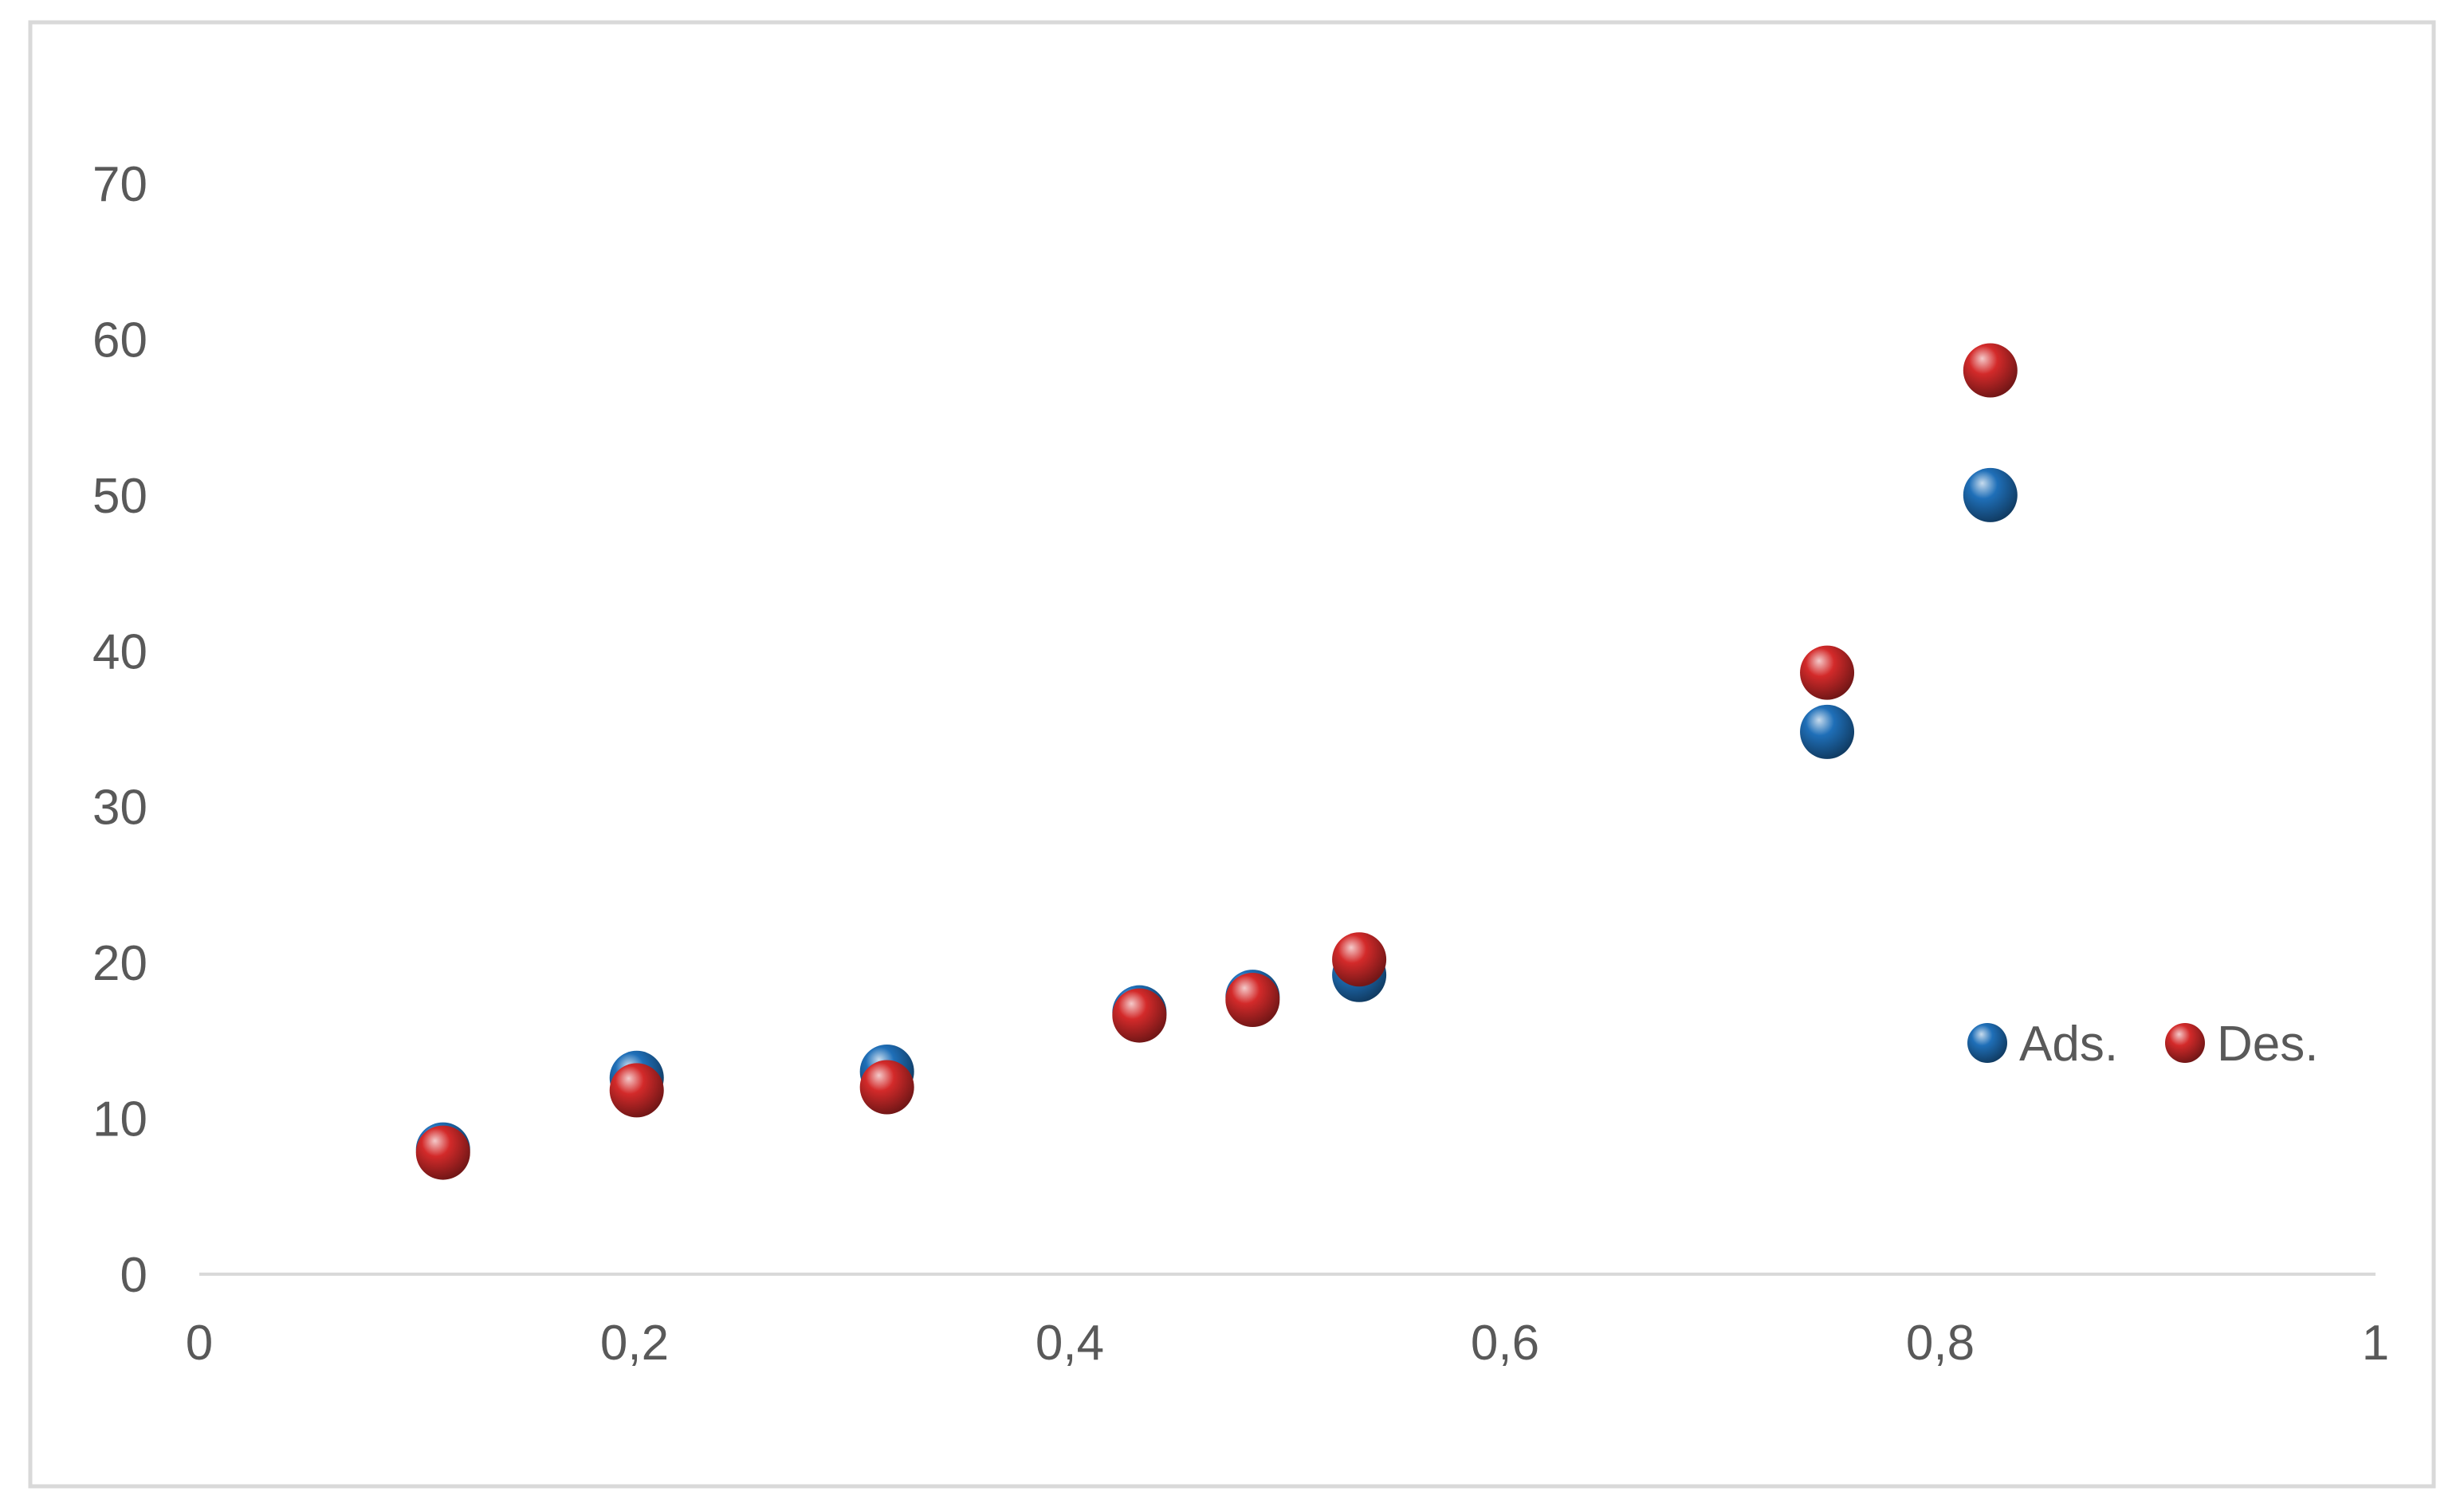 The image size is (2464, 1511). Describe the element at coordinates (634, 1343) in the screenshot. I see `x-tick-label: 0,2` at that location.